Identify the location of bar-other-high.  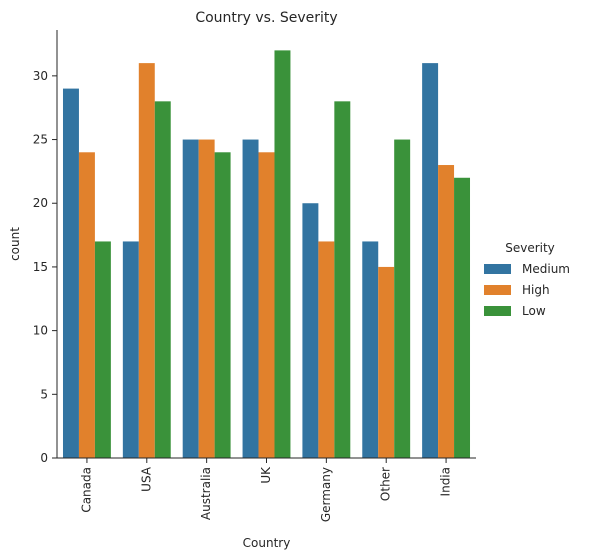
(386, 362).